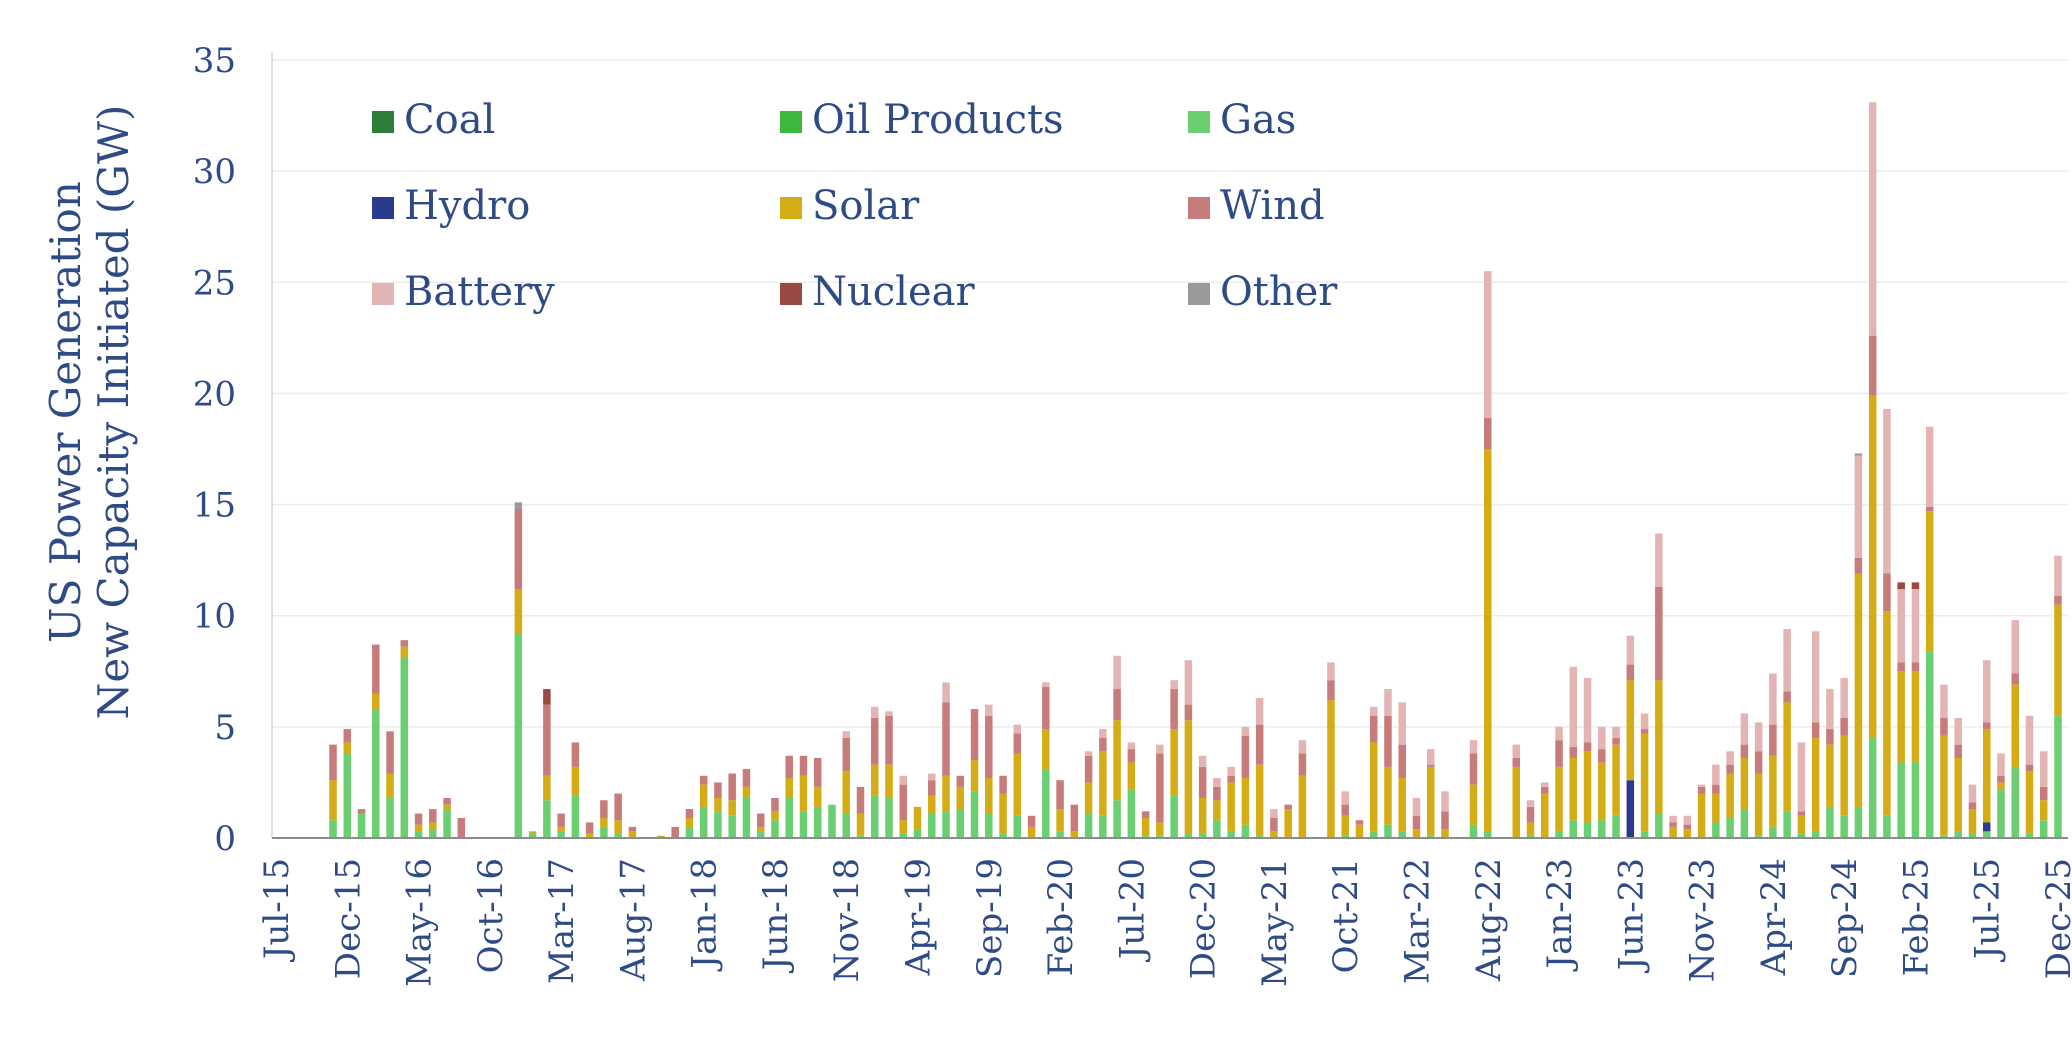  Describe the element at coordinates (1279, 292) in the screenshot. I see `legend-label: Other` at that location.